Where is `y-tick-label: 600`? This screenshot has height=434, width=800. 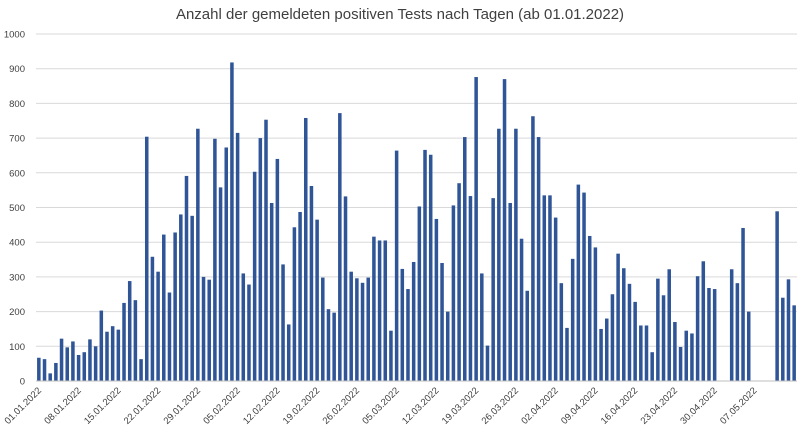 y-tick-label: 600 is located at coordinates (17, 173).